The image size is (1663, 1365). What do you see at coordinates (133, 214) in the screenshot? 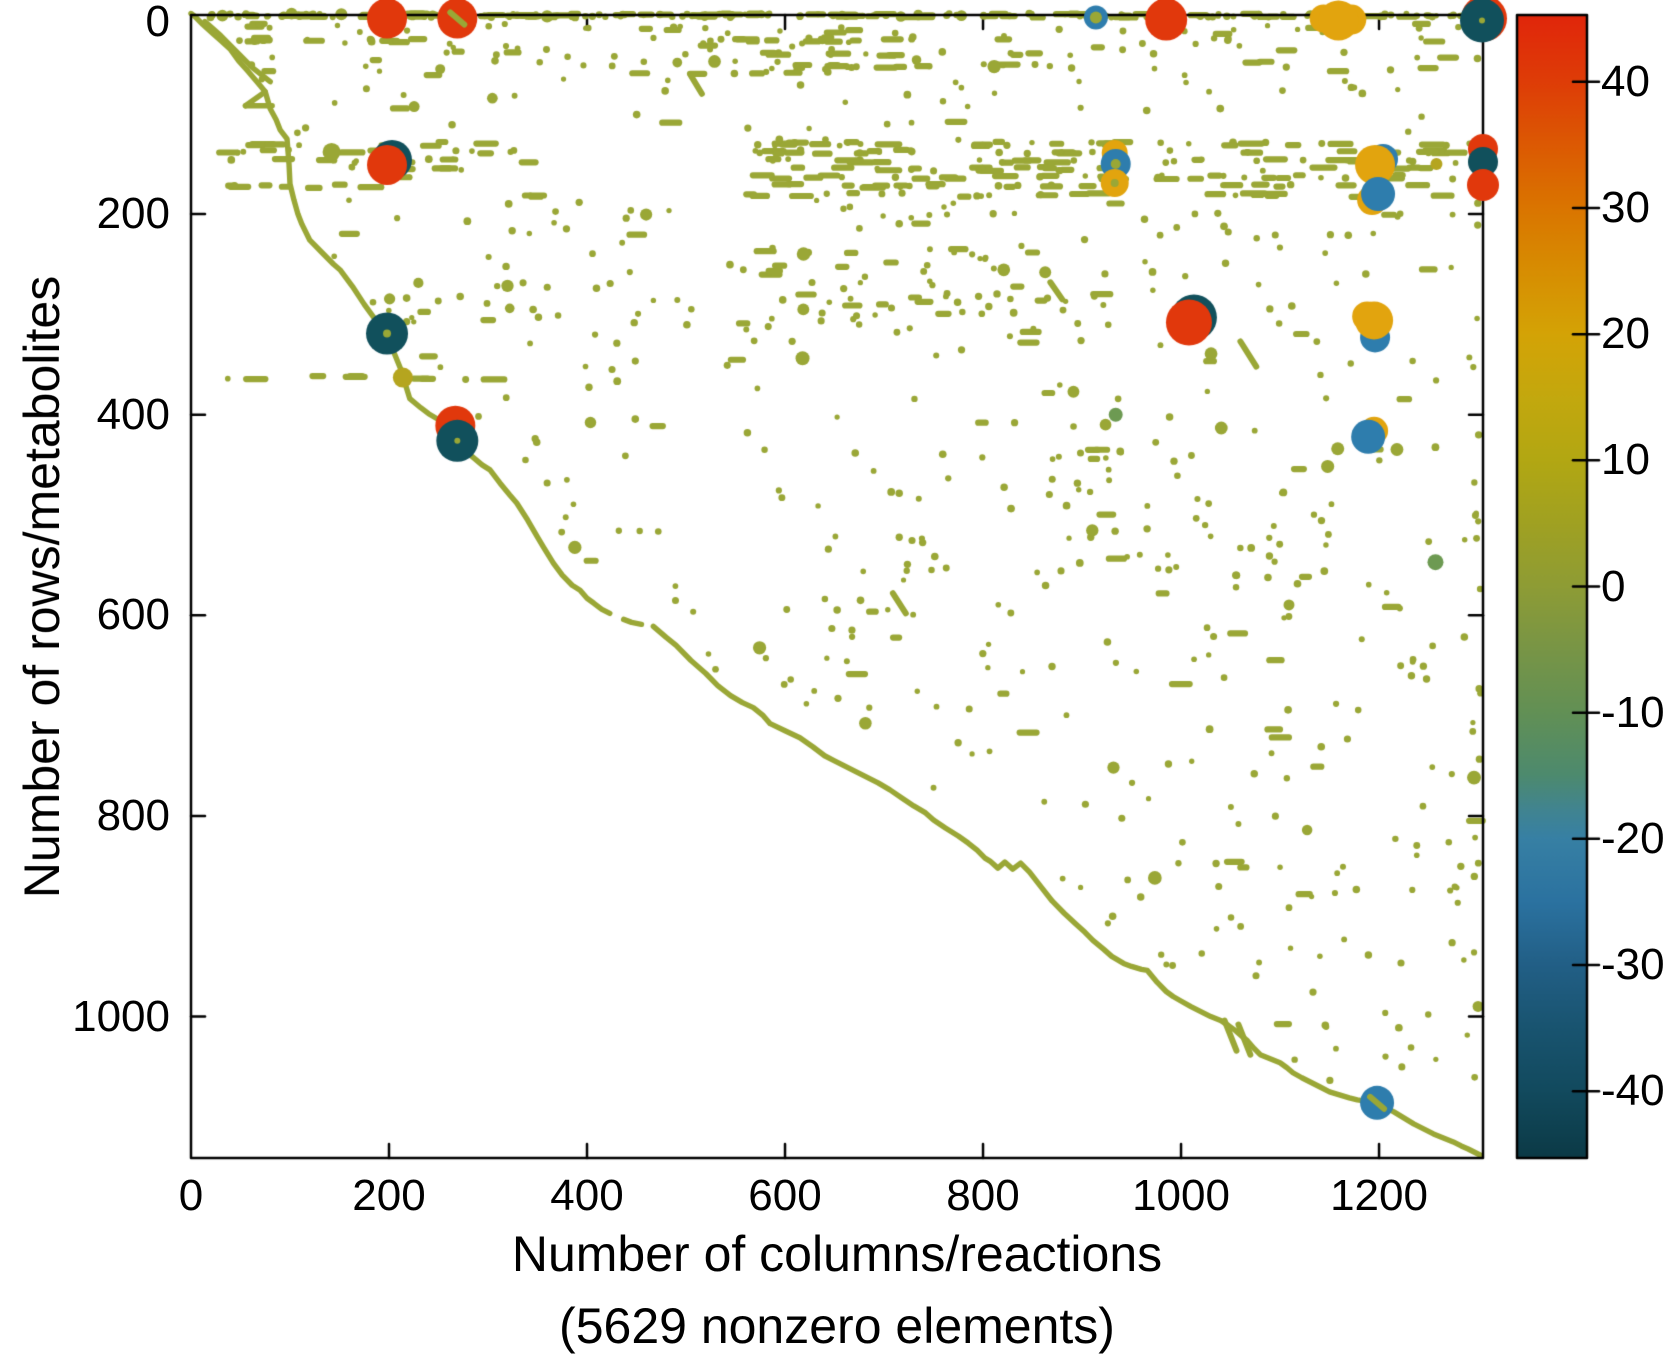
I see `y-tick-label: 200` at bounding box center [133, 214].